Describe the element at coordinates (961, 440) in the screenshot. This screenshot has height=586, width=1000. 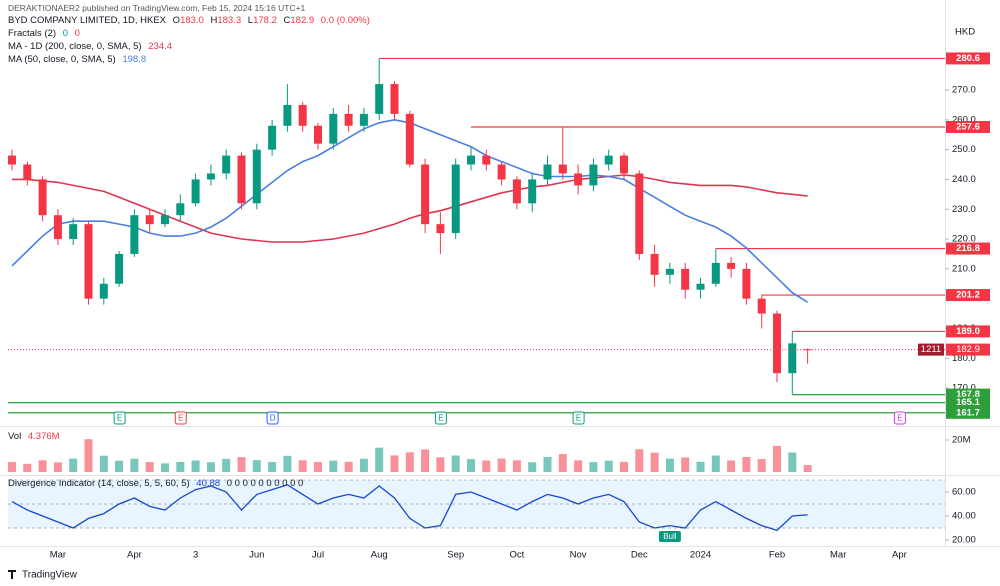
I see `y-tick-label: 20M` at that location.